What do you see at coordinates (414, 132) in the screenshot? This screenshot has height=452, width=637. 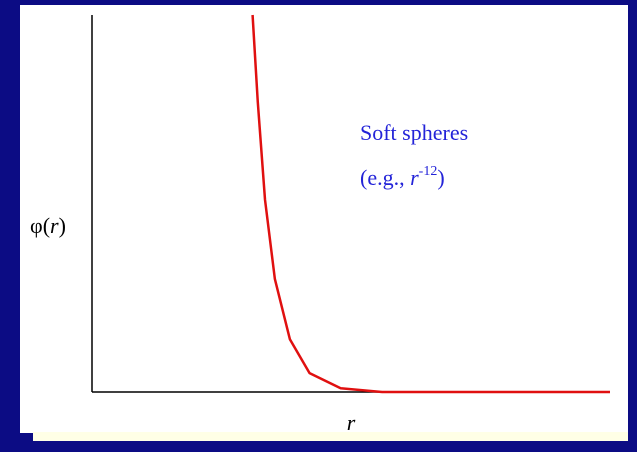 I see `annotation: Soft spheres` at bounding box center [414, 132].